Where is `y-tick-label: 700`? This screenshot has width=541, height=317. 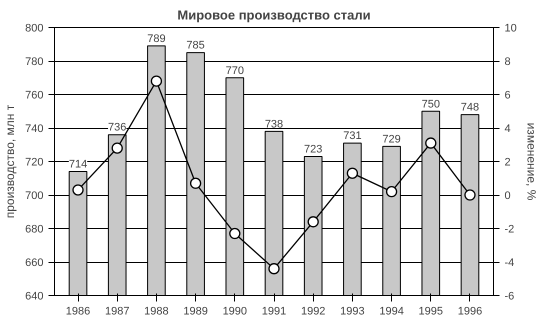
y-tick-label: 700 is located at coordinates (34, 196).